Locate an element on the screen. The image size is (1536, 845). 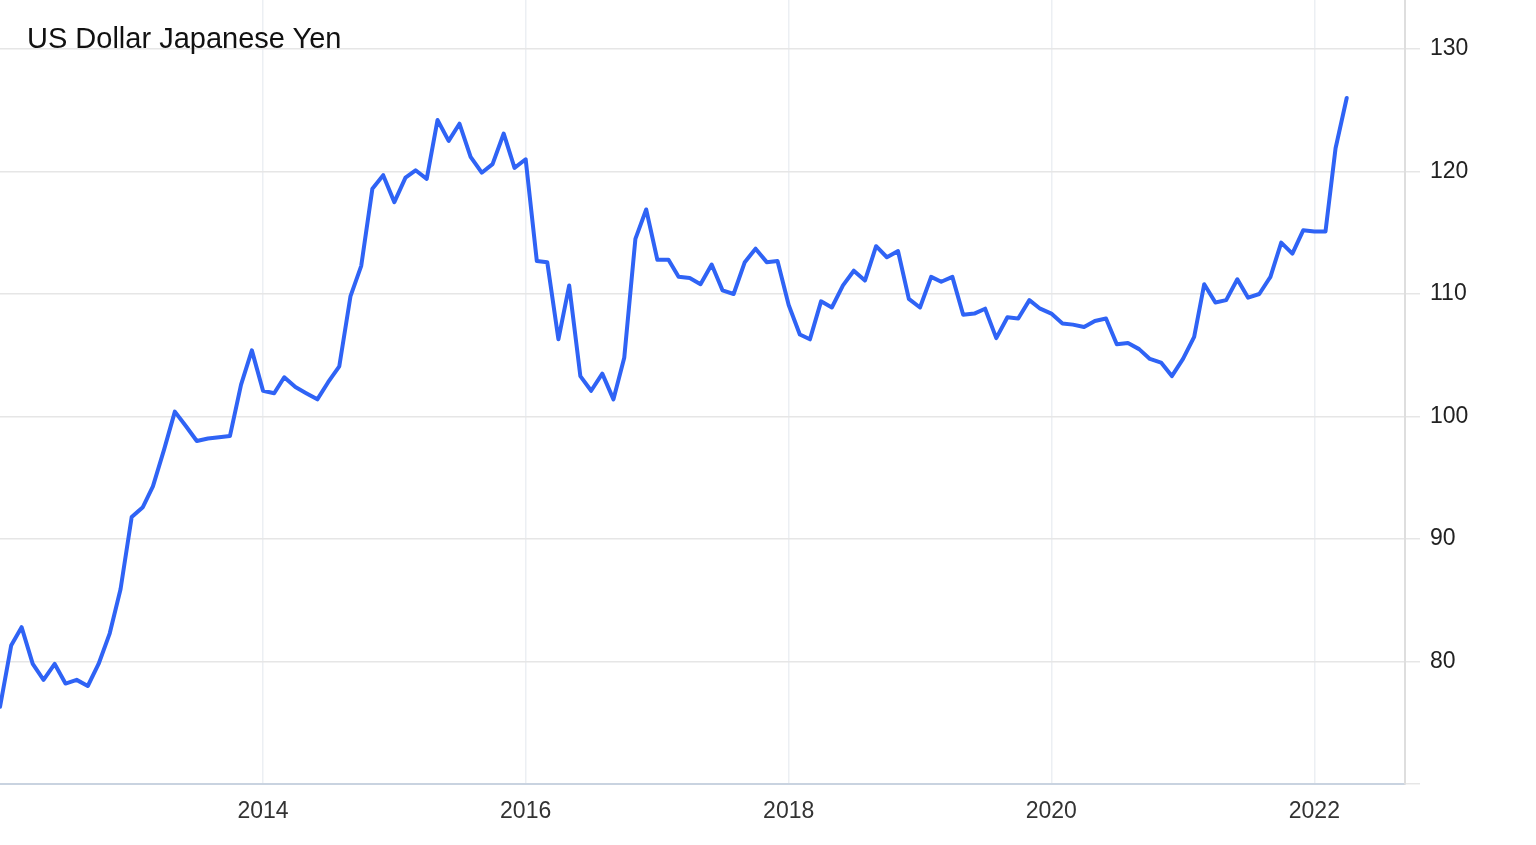
x-tick-label: 2016 is located at coordinates (526, 810).